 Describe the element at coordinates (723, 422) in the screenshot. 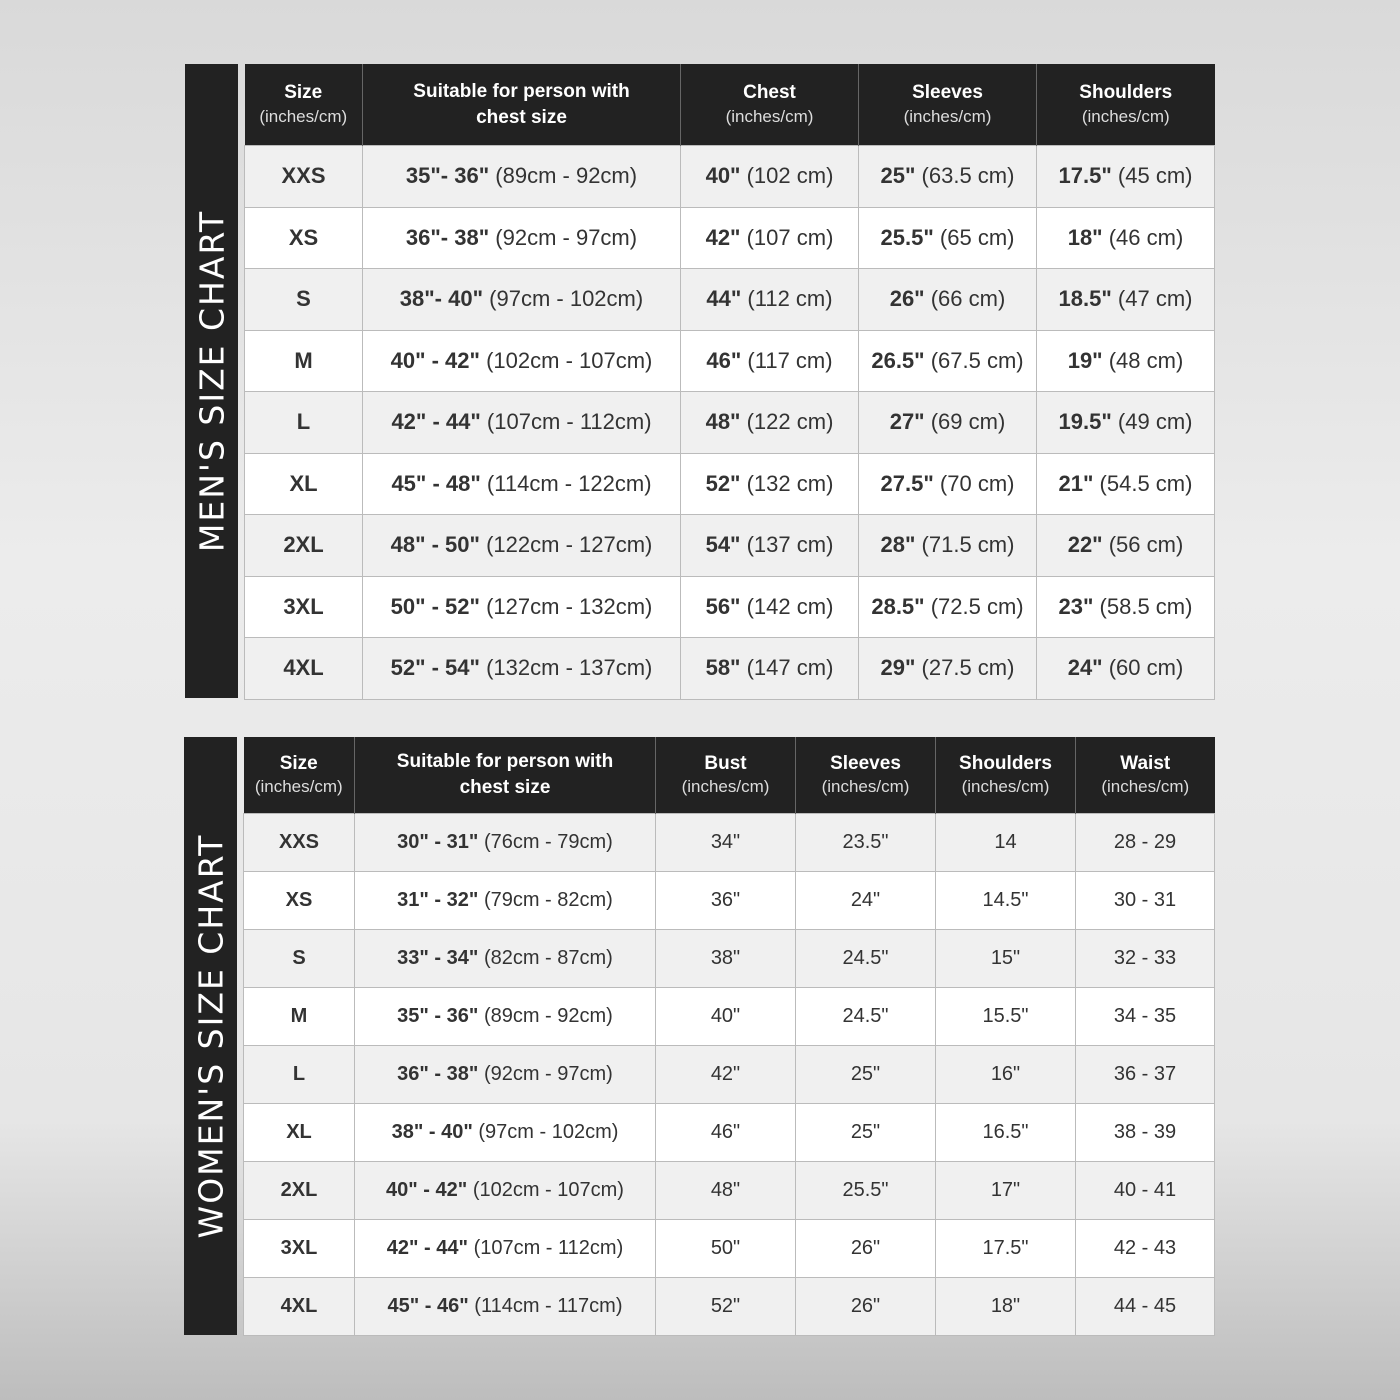

I see `value-inches: 48"` at that location.